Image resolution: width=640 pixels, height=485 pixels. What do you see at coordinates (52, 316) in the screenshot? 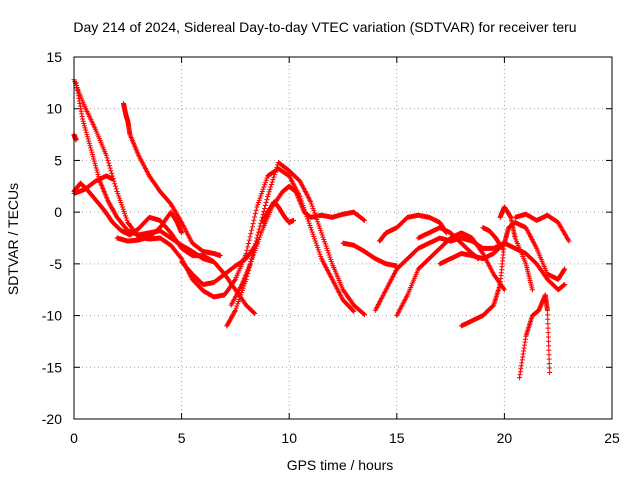
I see `y-tick-label: -10` at bounding box center [52, 316].